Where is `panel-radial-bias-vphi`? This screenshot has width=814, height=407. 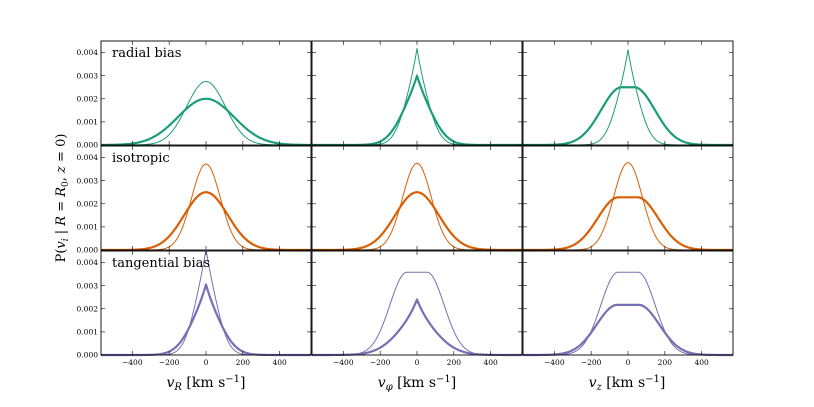 panel-radial-bias-vphi is located at coordinates (417, 93).